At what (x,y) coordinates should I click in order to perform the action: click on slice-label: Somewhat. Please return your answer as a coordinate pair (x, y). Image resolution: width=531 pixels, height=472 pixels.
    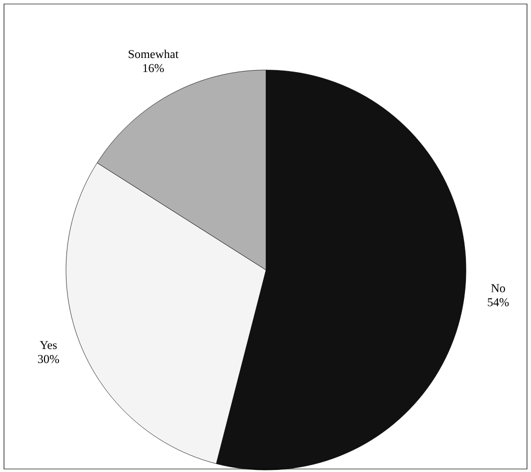
    Looking at the image, I should click on (153, 54).